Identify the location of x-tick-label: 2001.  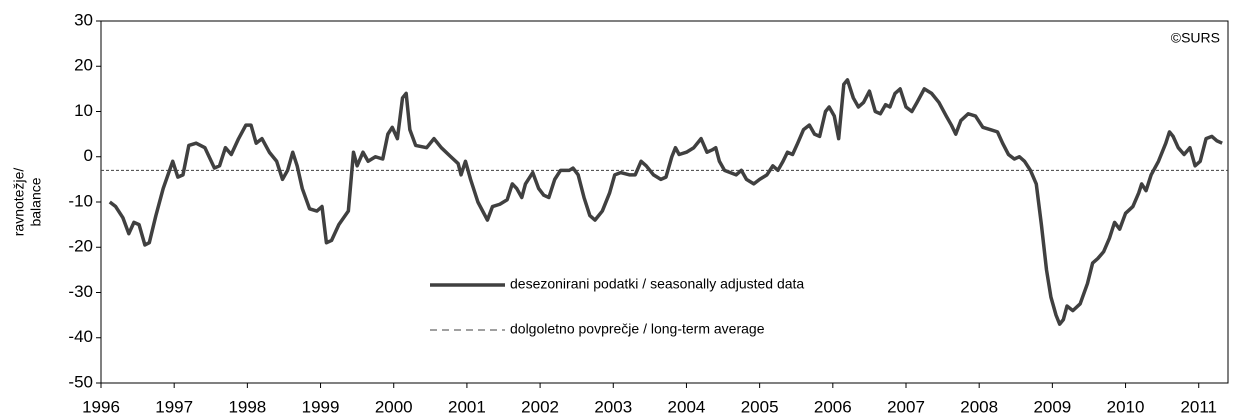
(467, 406).